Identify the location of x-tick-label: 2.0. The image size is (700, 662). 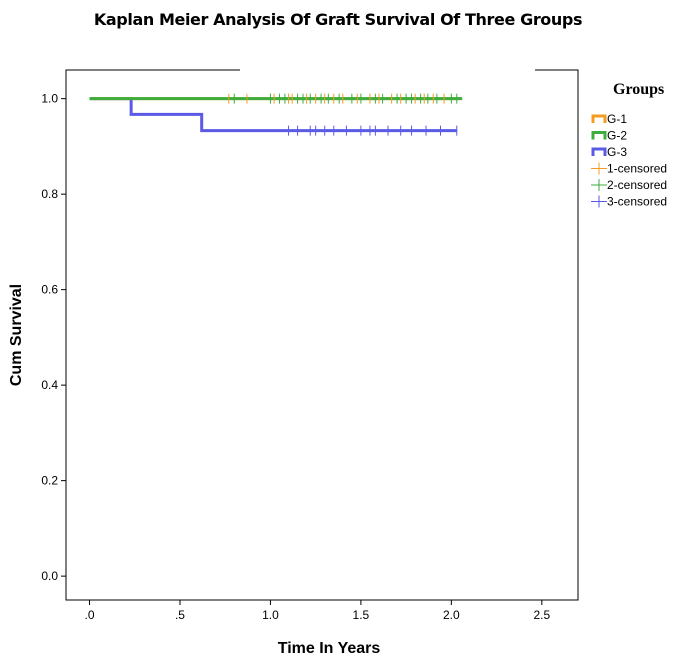
(451, 615).